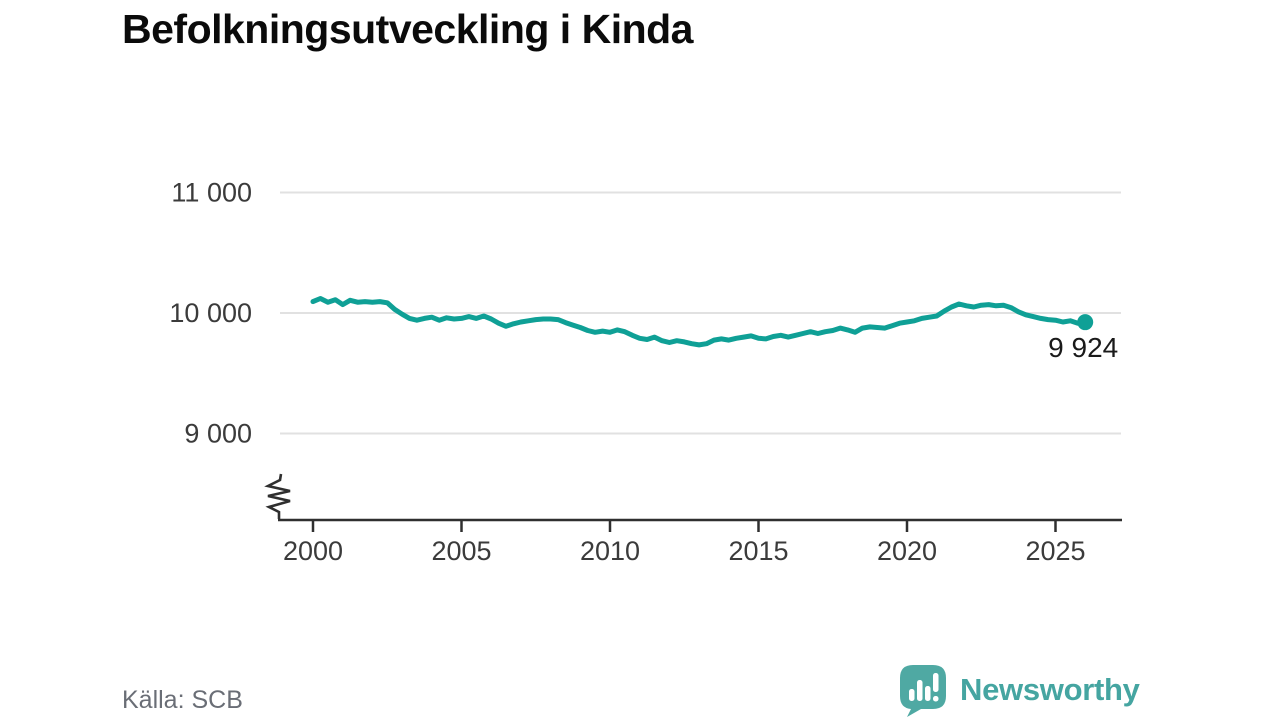 This screenshot has height=720, width=1280. Describe the element at coordinates (1085, 322) in the screenshot. I see `end-point-dot` at that location.